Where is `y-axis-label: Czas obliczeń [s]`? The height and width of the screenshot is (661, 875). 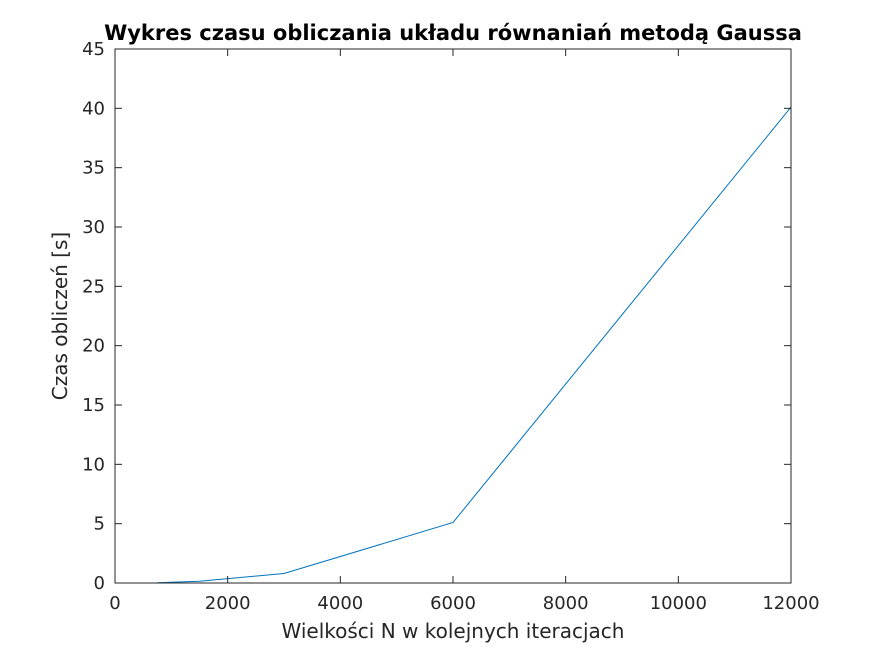 y-axis-label: Czas obliczeń [s] is located at coordinates (60, 316).